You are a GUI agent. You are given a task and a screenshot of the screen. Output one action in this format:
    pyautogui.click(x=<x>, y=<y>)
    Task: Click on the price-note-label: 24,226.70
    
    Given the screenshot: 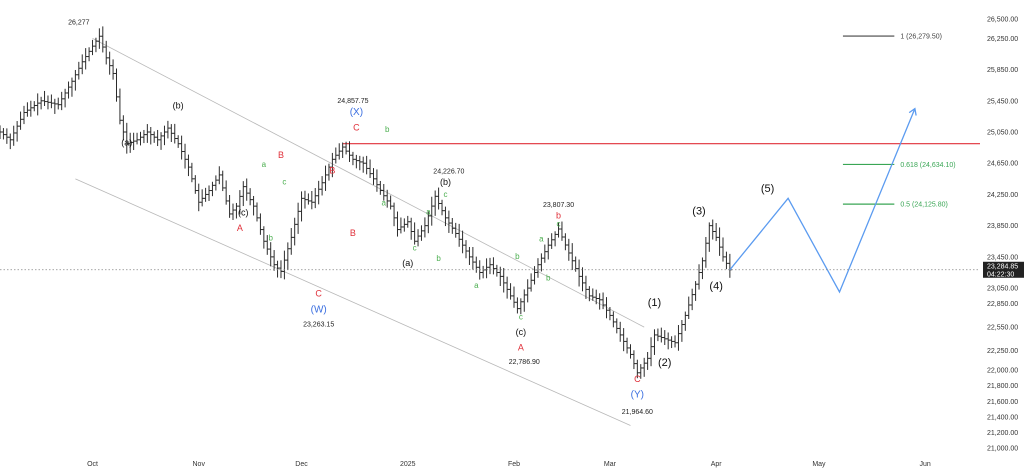 What is the action you would take?
    pyautogui.click(x=448, y=171)
    